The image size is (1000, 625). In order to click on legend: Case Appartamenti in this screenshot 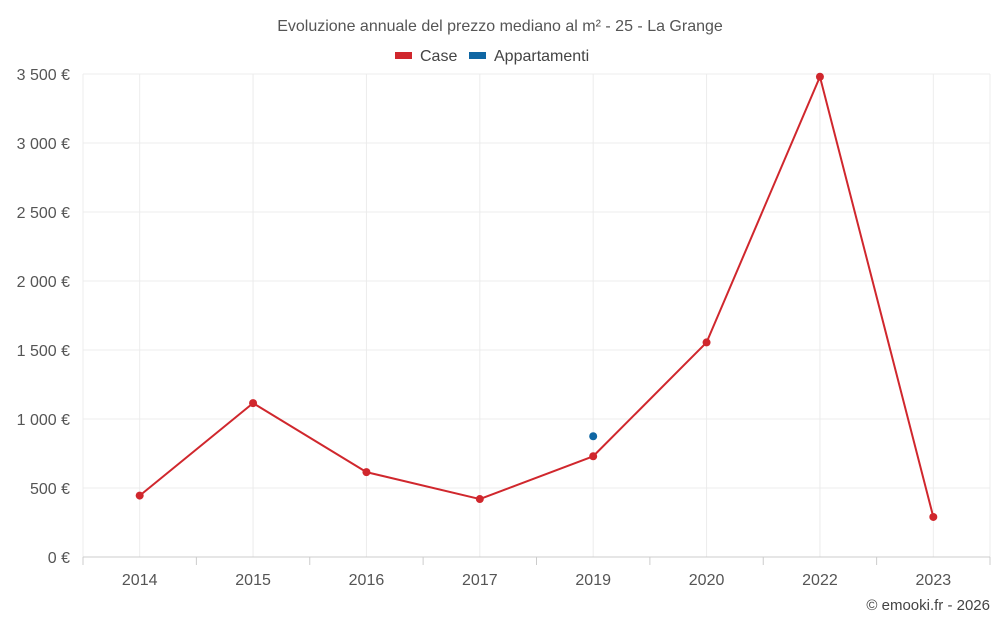, I will do `click(492, 56)`.